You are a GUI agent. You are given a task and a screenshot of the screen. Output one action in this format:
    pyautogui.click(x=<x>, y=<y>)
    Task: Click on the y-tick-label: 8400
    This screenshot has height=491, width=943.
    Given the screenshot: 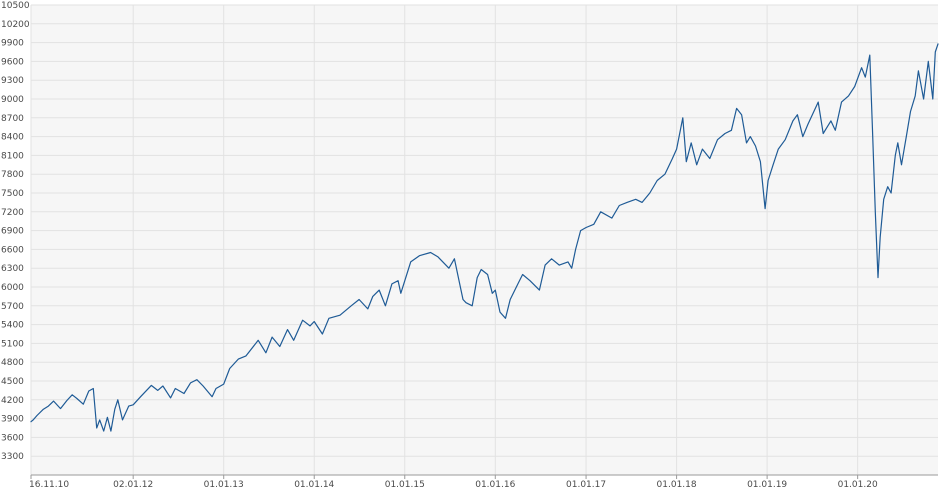 What is the action you would take?
    pyautogui.click(x=12, y=138)
    